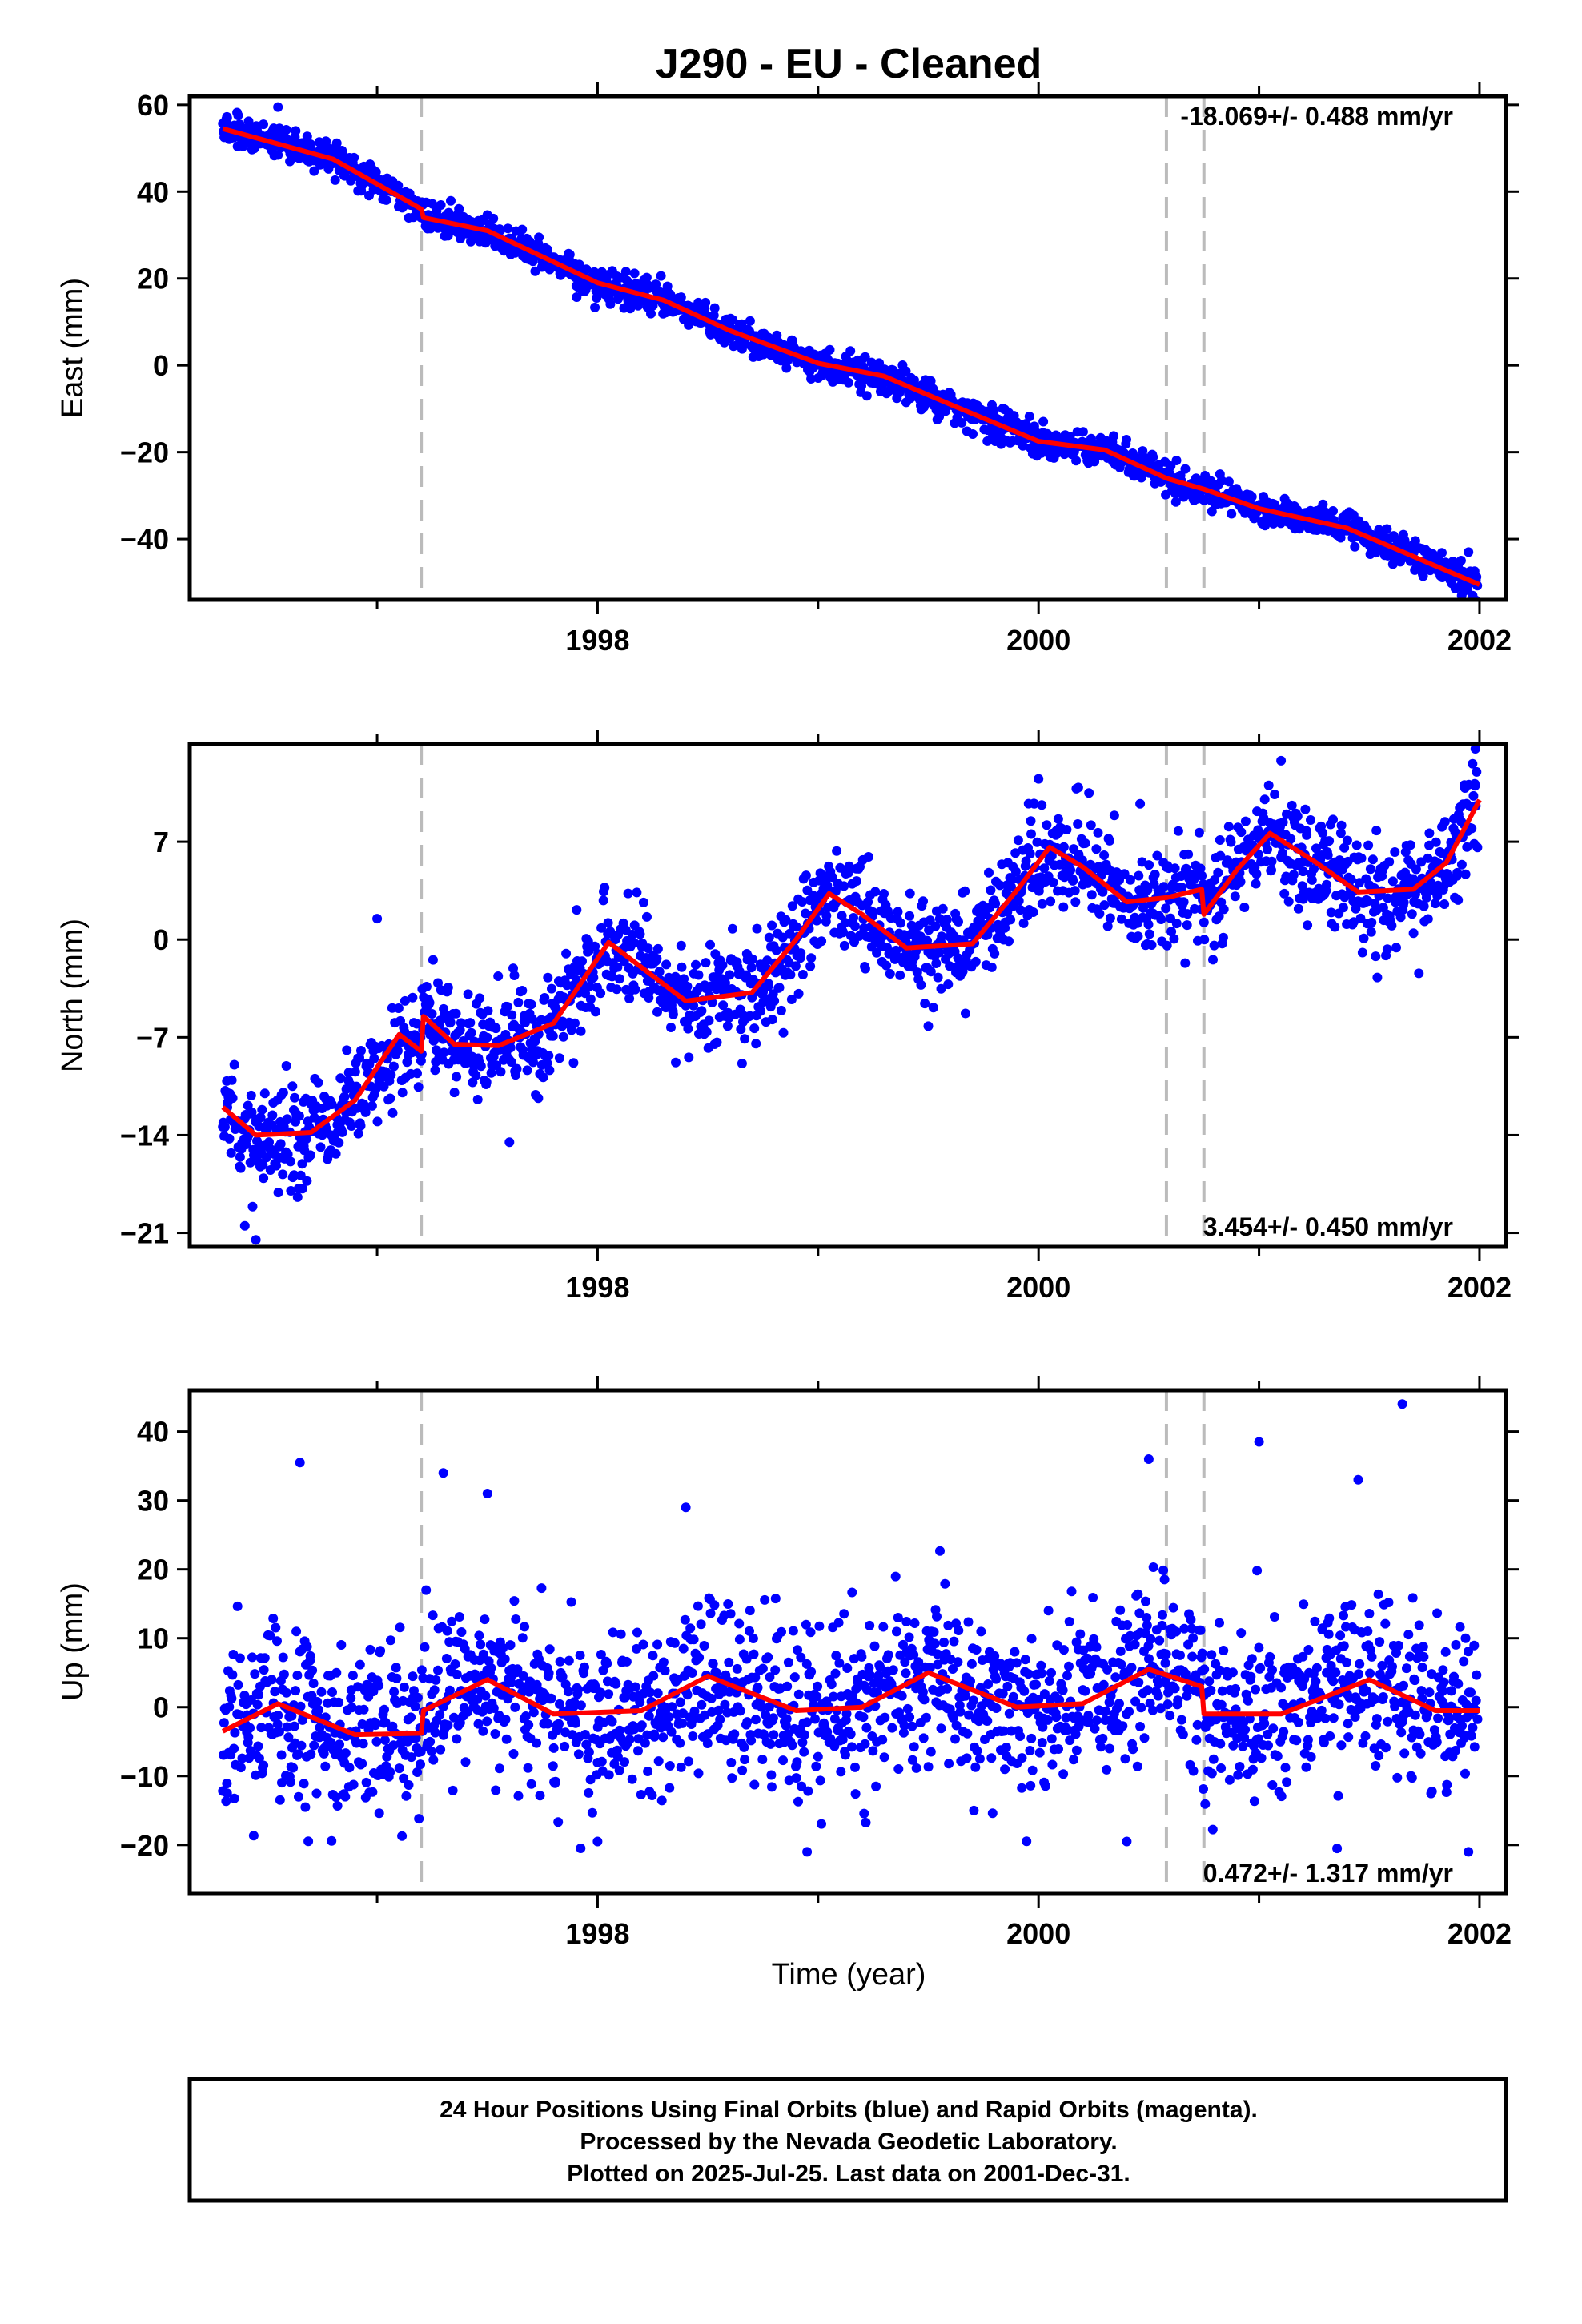 This screenshot has width=1582, height=2324. I want to click on north-rate-label: 3.454+/- 0.450 mm/yr, so click(1328, 1227).